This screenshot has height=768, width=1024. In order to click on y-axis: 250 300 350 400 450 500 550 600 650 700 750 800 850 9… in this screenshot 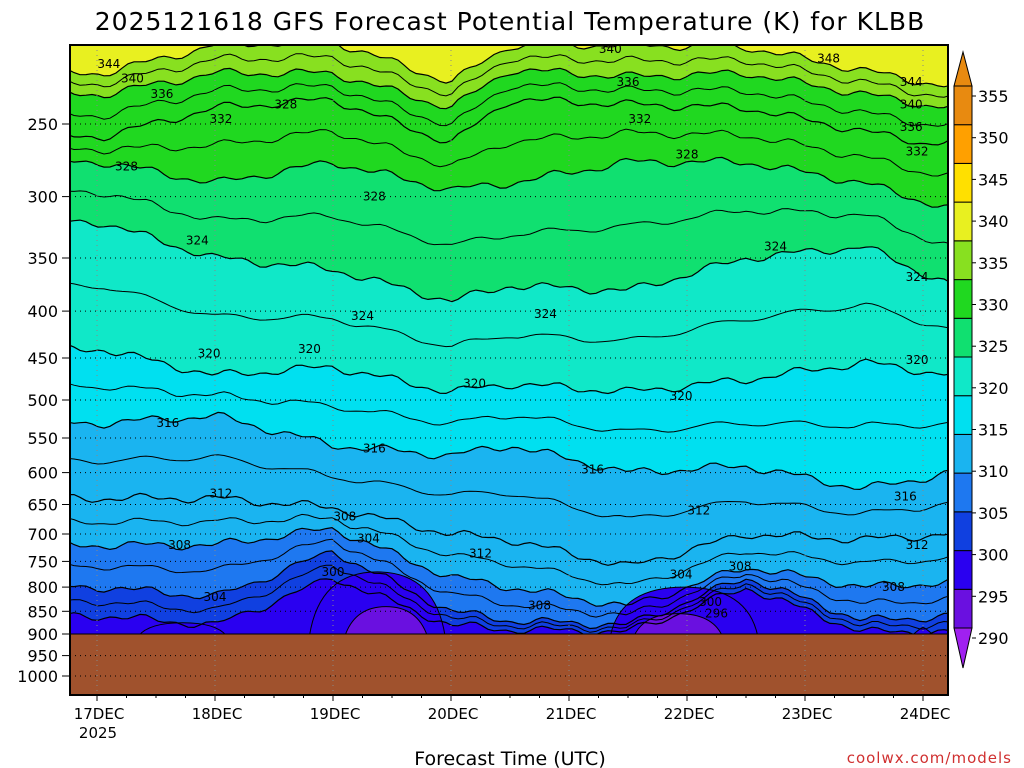, I will do `click(43, 400)`.